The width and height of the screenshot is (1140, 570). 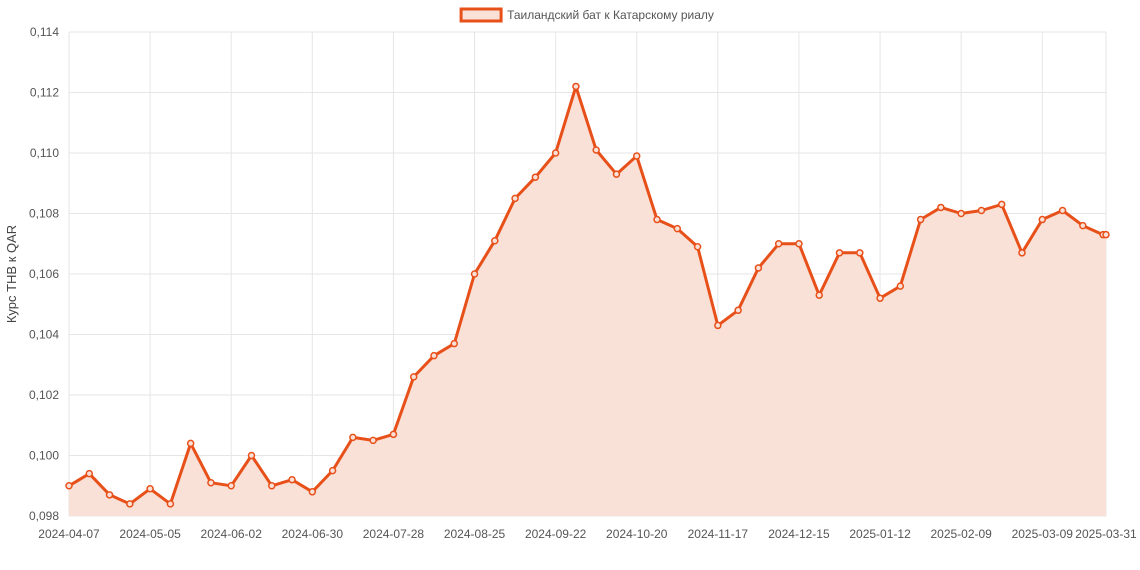 I want to click on x-tick-label: 2024-06-30, so click(x=313, y=534).